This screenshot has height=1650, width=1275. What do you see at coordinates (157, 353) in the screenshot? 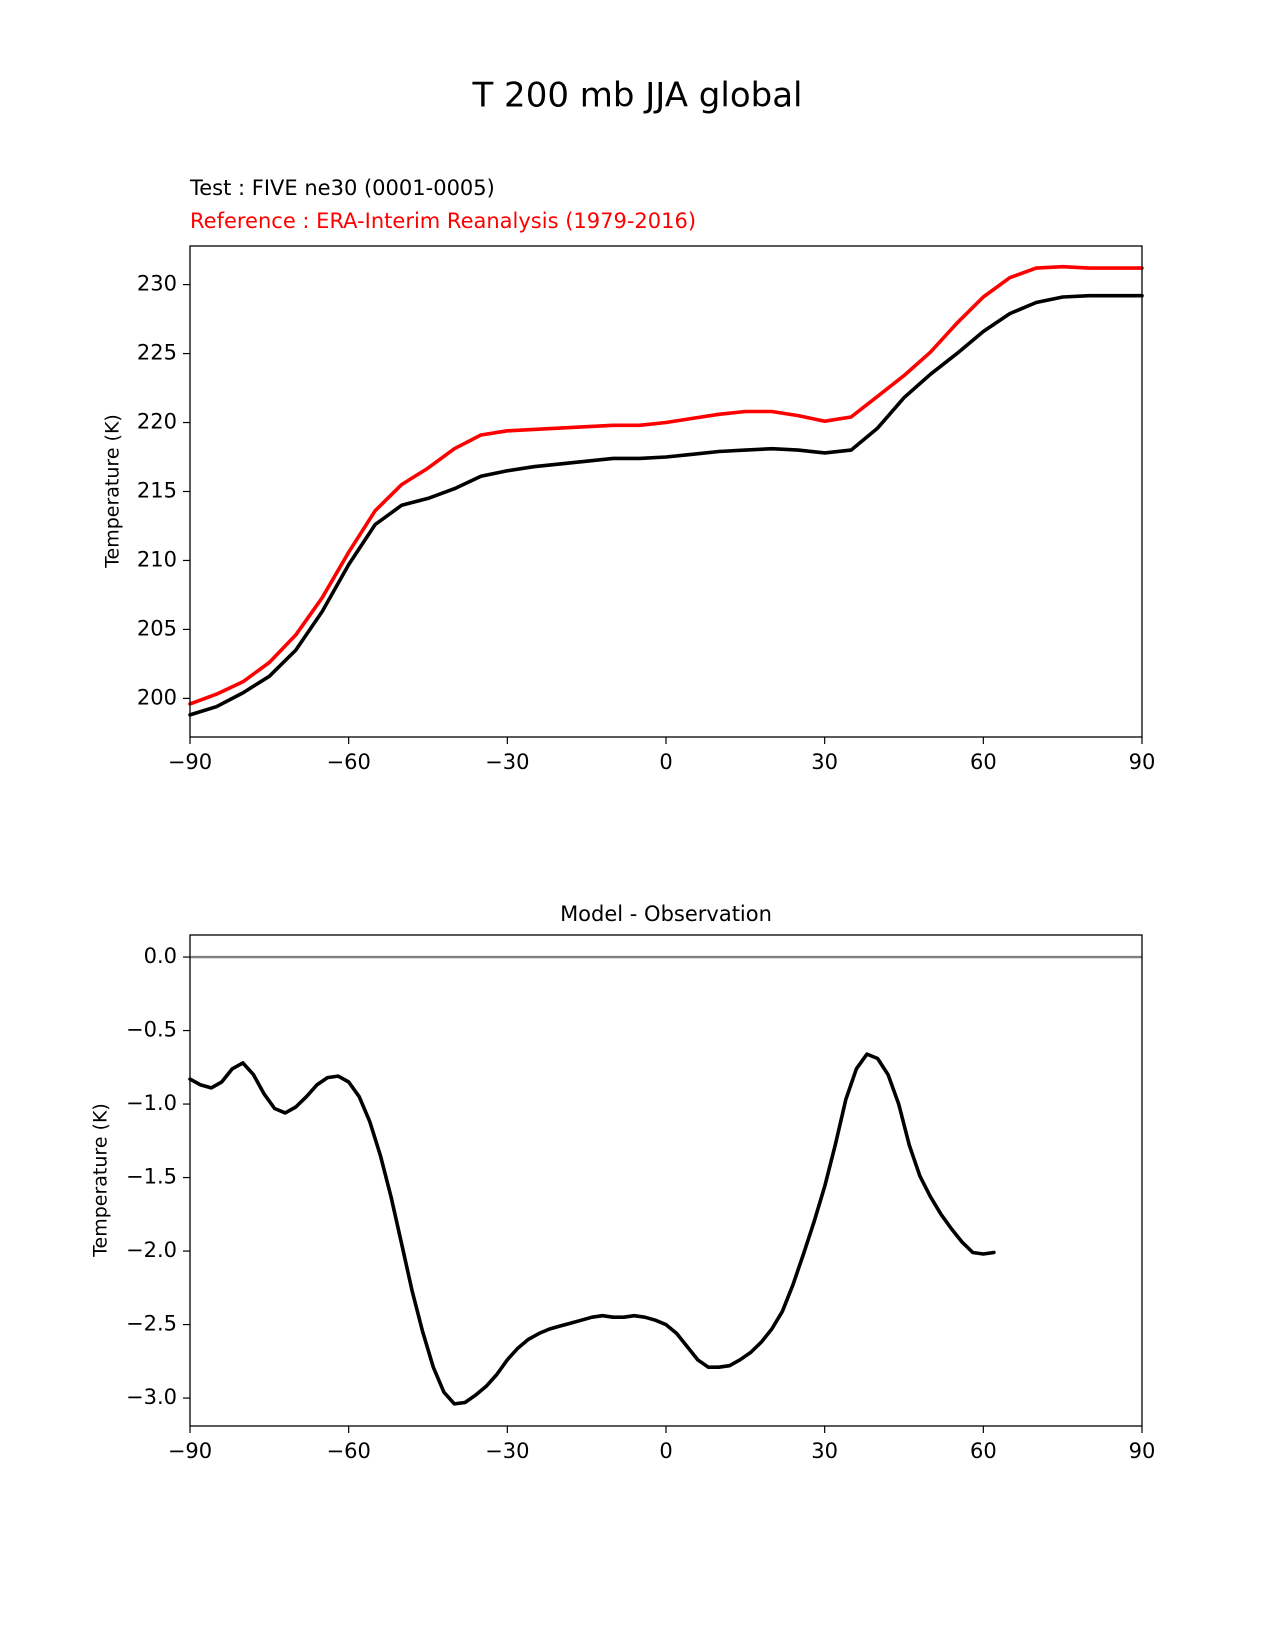
I see `y-tick-label: 225` at bounding box center [157, 353].